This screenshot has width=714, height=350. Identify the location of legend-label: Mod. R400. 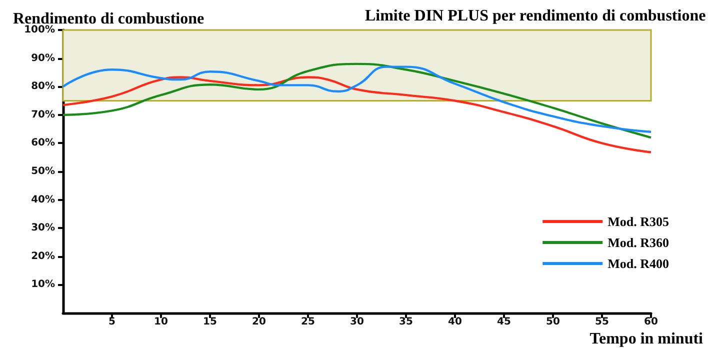
(638, 263).